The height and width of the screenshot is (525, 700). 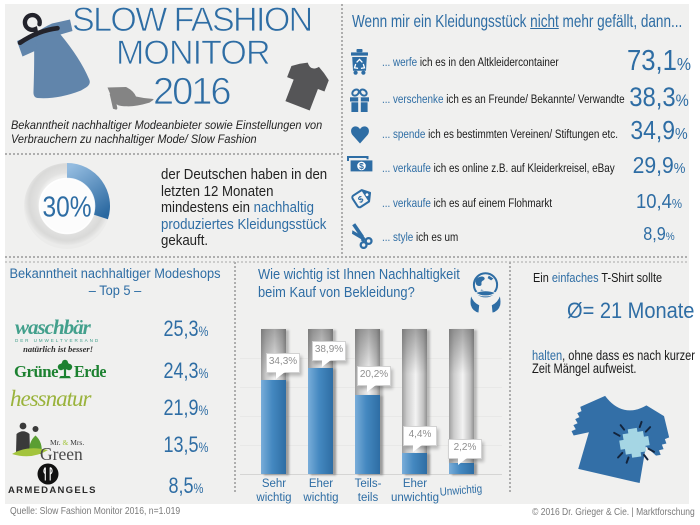 I want to click on svg-text: Grüne, so click(x=36, y=371).